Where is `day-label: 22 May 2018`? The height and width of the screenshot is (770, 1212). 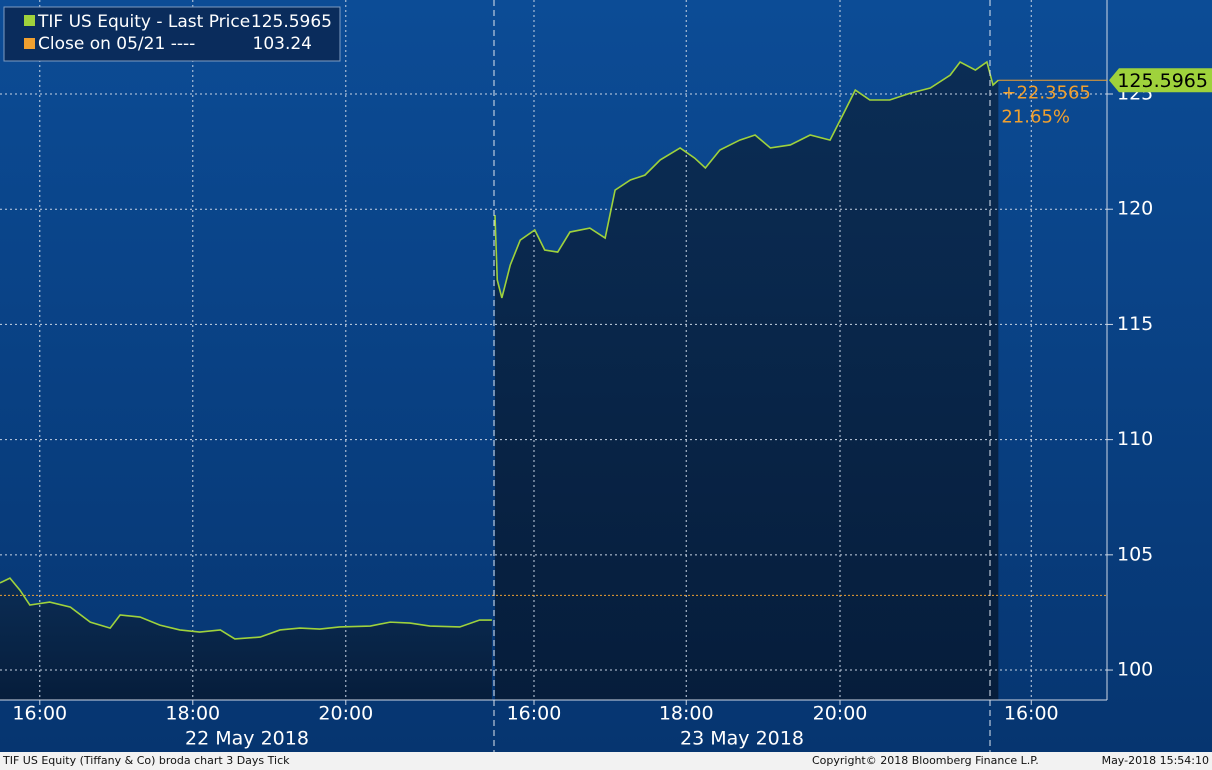 day-label: 22 May 2018 is located at coordinates (247, 739).